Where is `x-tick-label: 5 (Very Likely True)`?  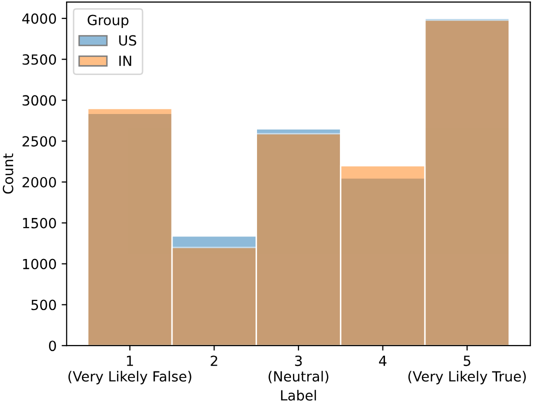
x-tick-label: 5 (Very Likely True) is located at coordinates (467, 370).